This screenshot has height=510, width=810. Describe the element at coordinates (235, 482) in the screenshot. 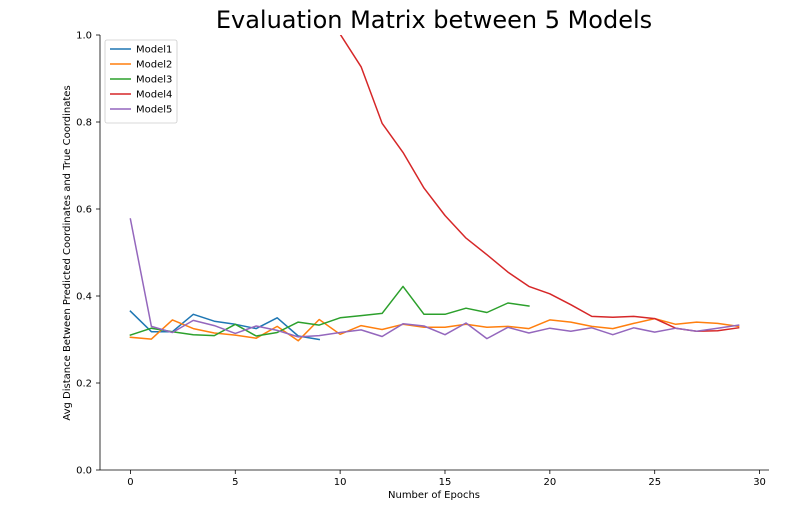

I see `x-tick-label: 5` at that location.